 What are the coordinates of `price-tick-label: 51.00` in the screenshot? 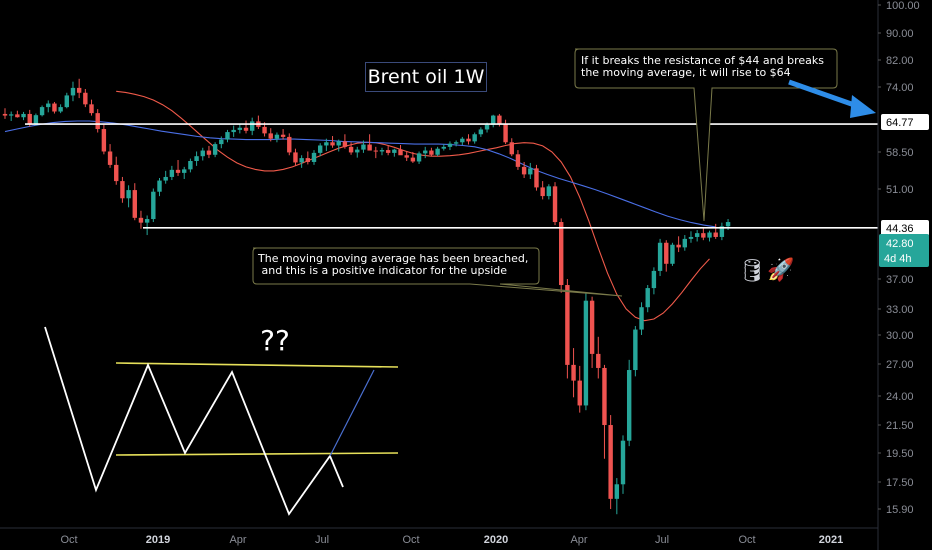 It's located at (900, 190).